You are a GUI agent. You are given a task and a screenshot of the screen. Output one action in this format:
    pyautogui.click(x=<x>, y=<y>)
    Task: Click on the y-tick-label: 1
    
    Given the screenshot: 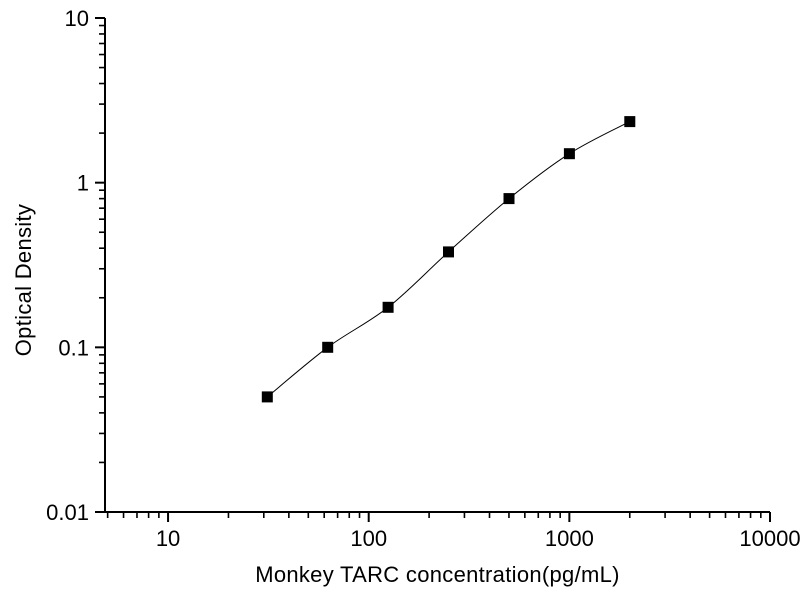 What is the action you would take?
    pyautogui.click(x=83, y=183)
    